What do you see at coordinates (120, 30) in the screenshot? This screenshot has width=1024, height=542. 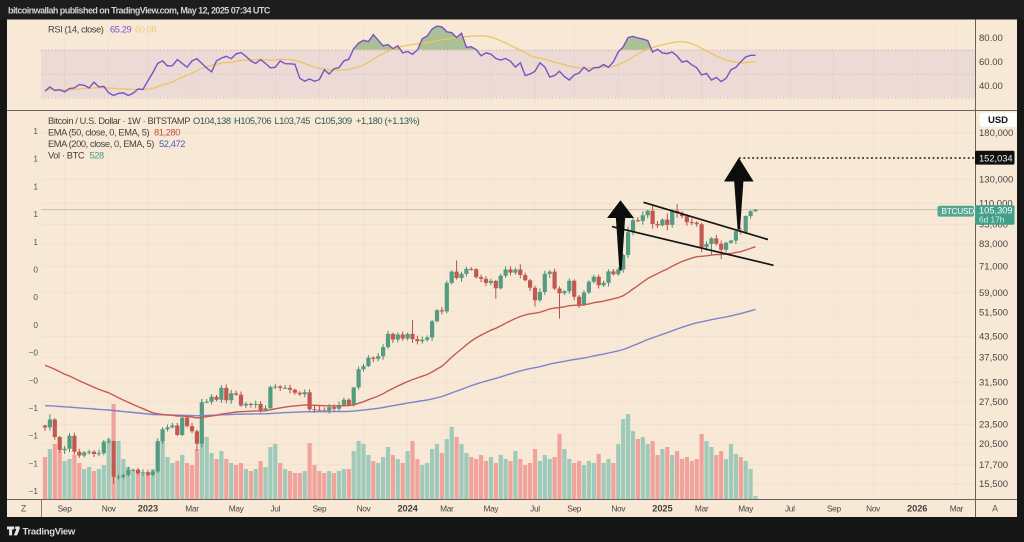 I see `svg-text: 65.29` at bounding box center [120, 30].